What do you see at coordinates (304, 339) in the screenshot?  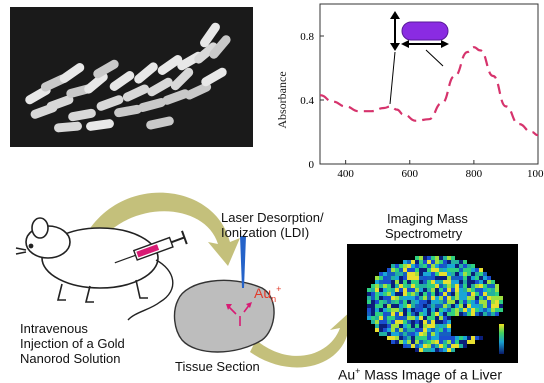 I see `curved-arrow-tissue-to-image` at bounding box center [304, 339].